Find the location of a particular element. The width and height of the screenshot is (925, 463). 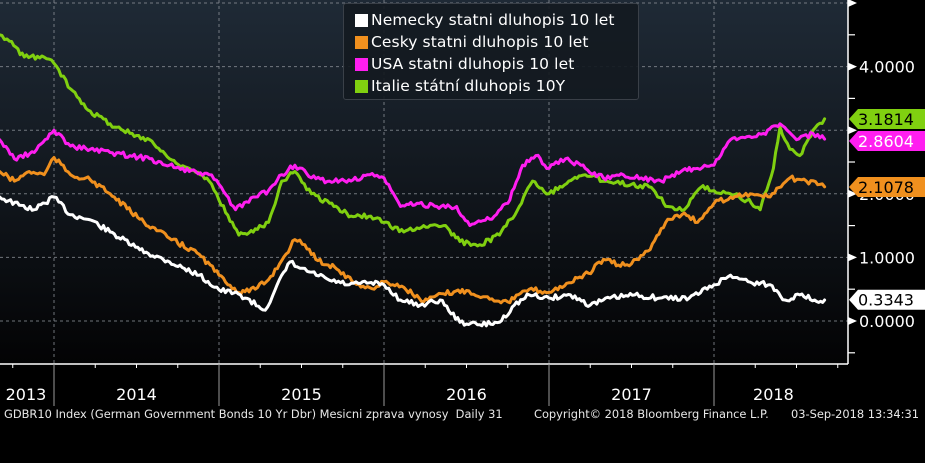

legend-label-czech: Cesky statni dluhopis 10 let is located at coordinates (480, 42).